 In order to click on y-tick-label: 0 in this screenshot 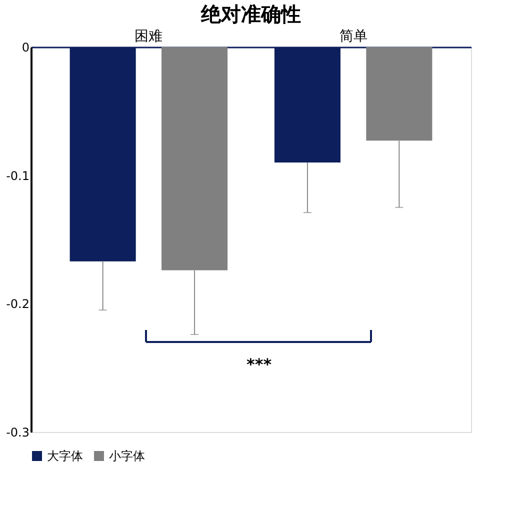, I will do `click(26, 47)`.